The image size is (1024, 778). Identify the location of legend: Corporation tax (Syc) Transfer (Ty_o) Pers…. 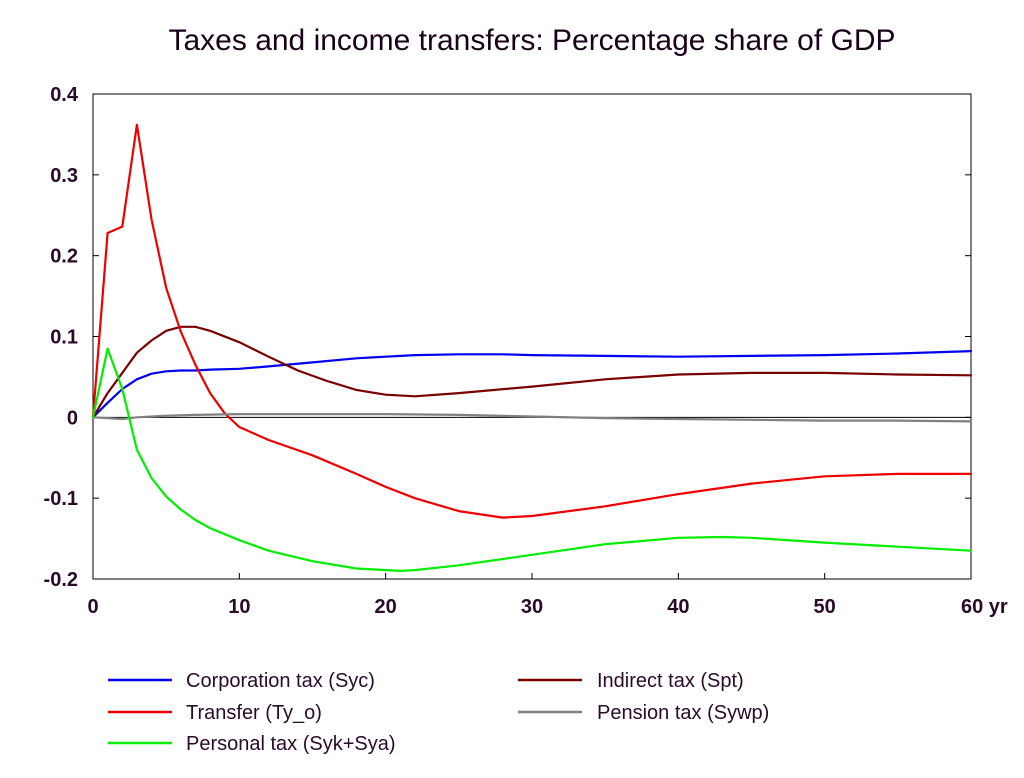
(438, 712).